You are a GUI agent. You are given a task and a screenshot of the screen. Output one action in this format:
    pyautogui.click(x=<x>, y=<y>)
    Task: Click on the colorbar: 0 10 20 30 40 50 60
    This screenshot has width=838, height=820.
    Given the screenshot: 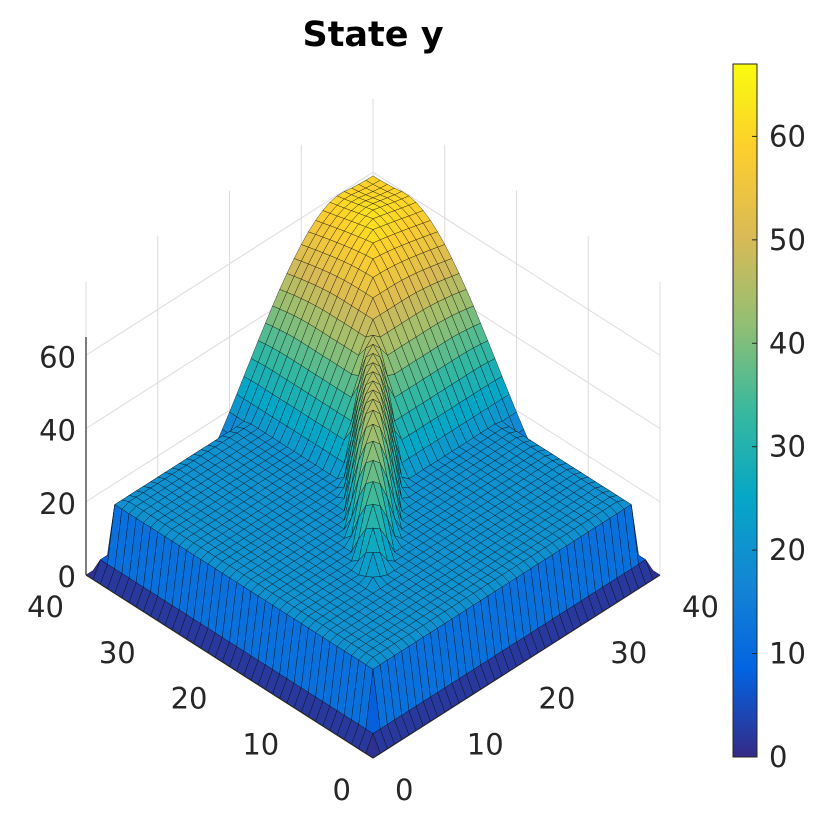 What is the action you would take?
    pyautogui.click(x=769, y=418)
    